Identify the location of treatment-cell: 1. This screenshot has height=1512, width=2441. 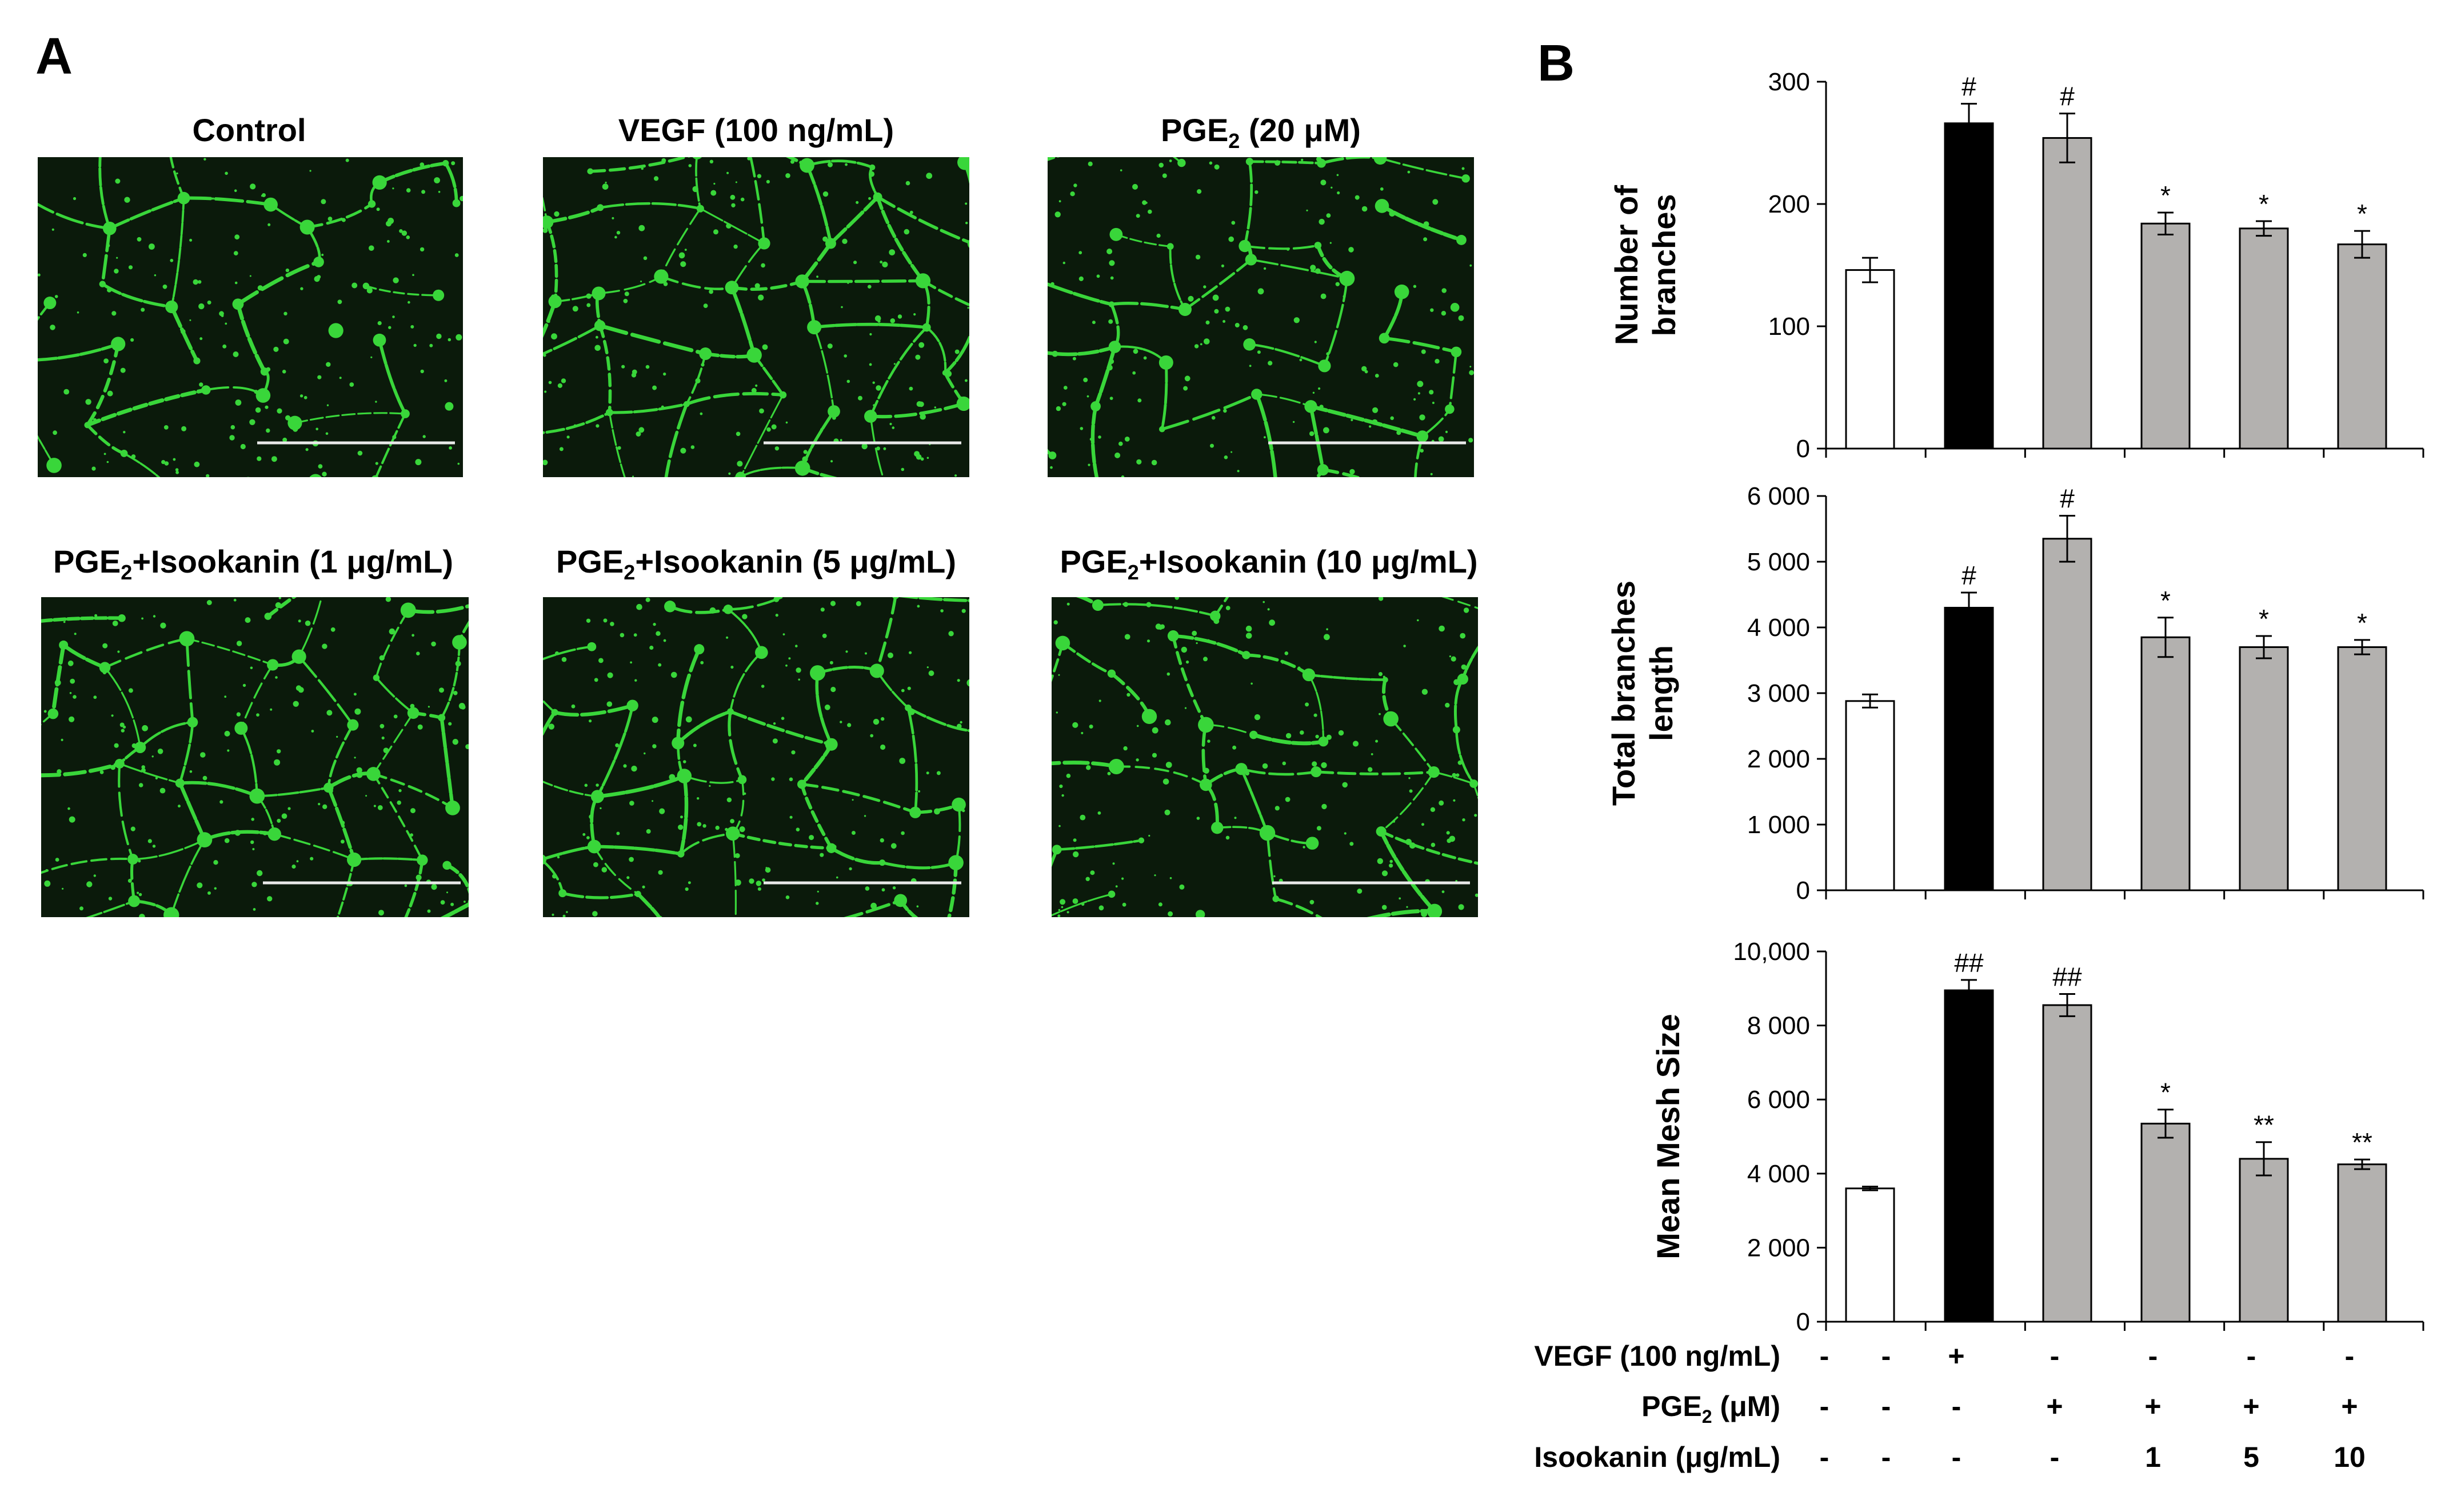
(2153, 1457).